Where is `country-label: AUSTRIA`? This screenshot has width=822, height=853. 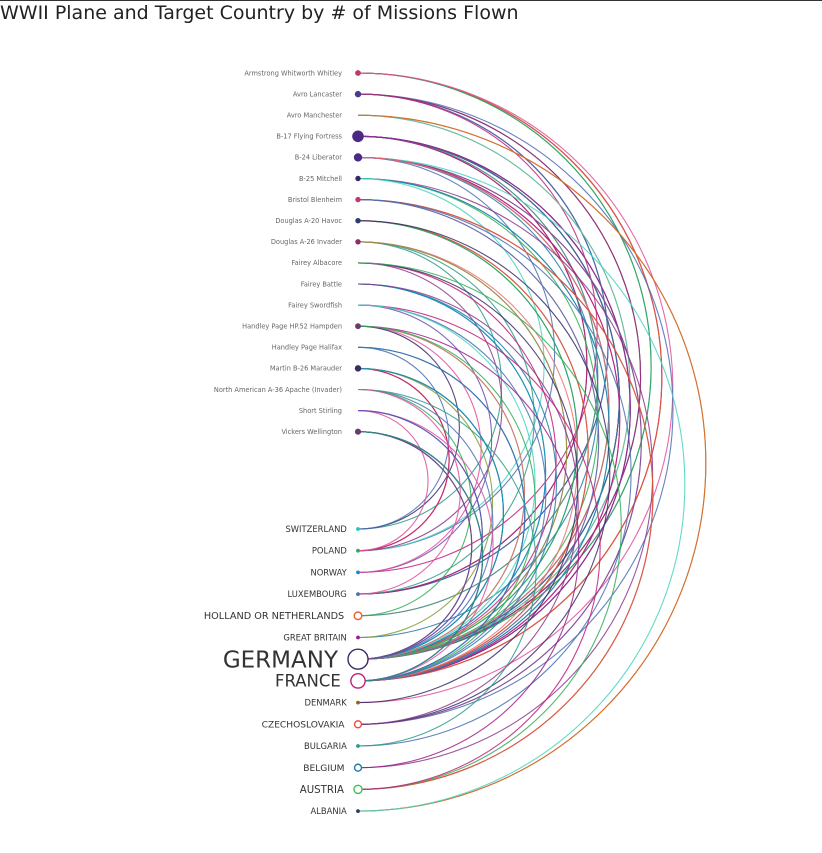
country-label: AUSTRIA is located at coordinates (322, 790).